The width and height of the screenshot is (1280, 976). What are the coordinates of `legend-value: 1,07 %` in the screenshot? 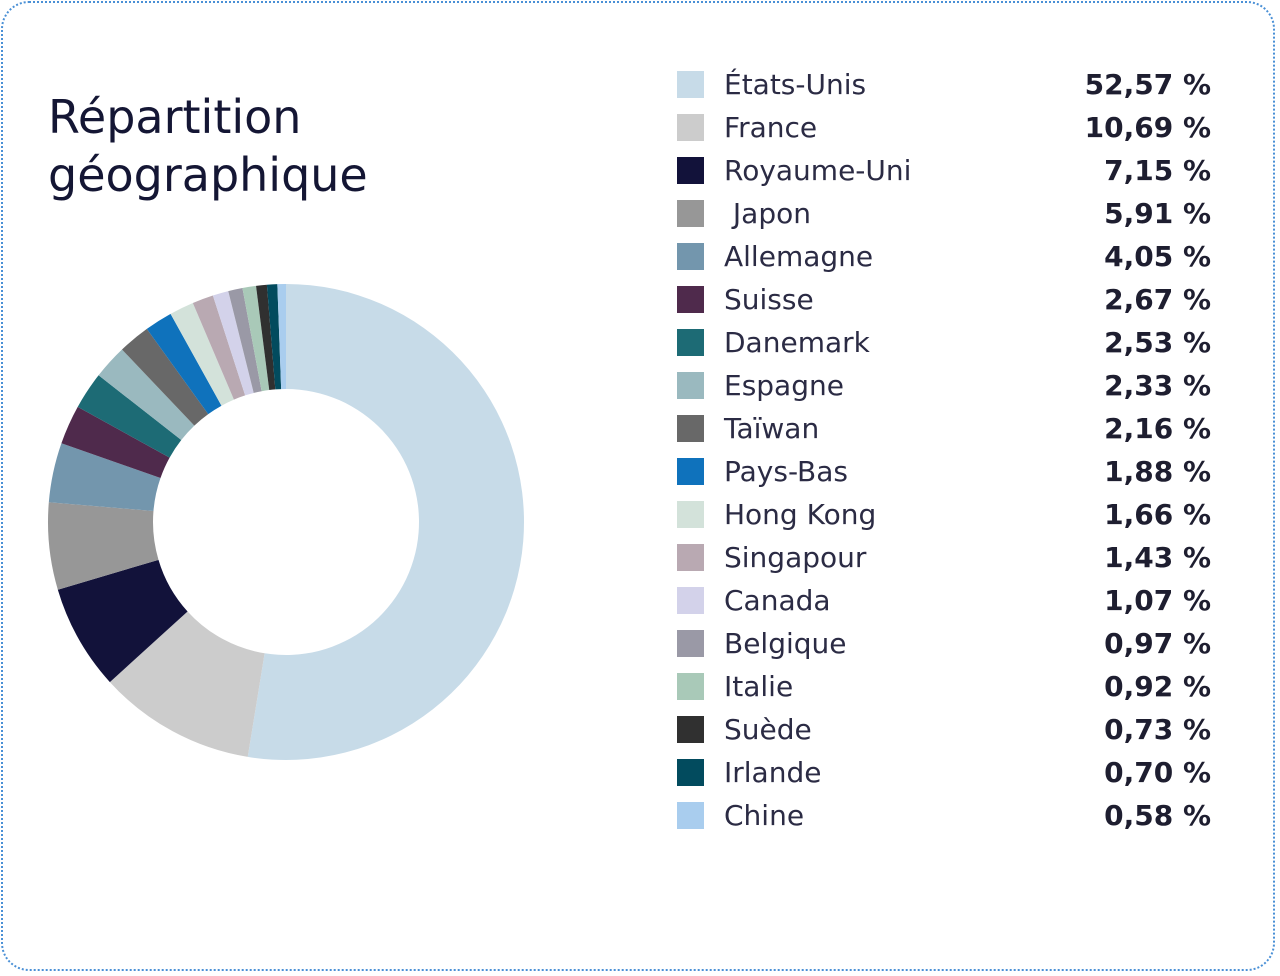 It's located at (1157, 600).